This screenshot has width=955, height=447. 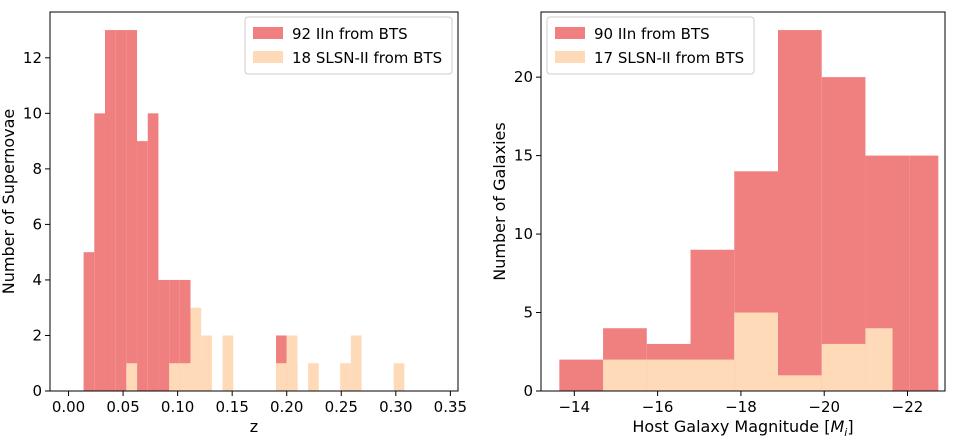 I want to click on legend: 90 IIn from BTS 17 SLSN-II from BTS, so click(x=650, y=45).